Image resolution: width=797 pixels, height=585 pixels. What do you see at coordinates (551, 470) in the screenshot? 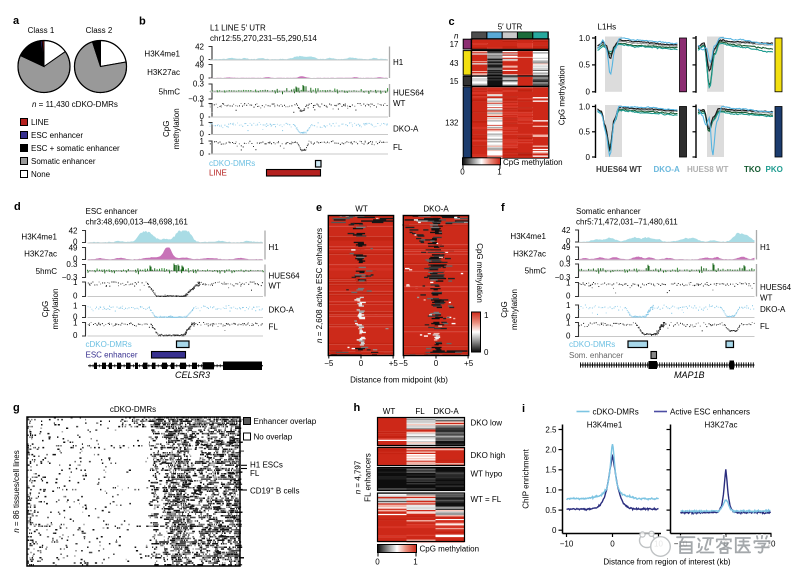
I see `svg-text: 1.5` at bounding box center [551, 470].